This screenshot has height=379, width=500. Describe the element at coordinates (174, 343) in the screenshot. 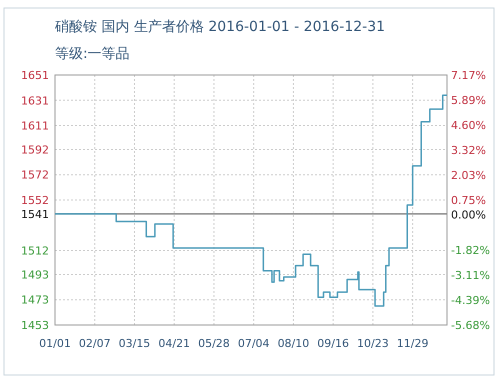

I see `x-tick-label: 04/21` at that location.